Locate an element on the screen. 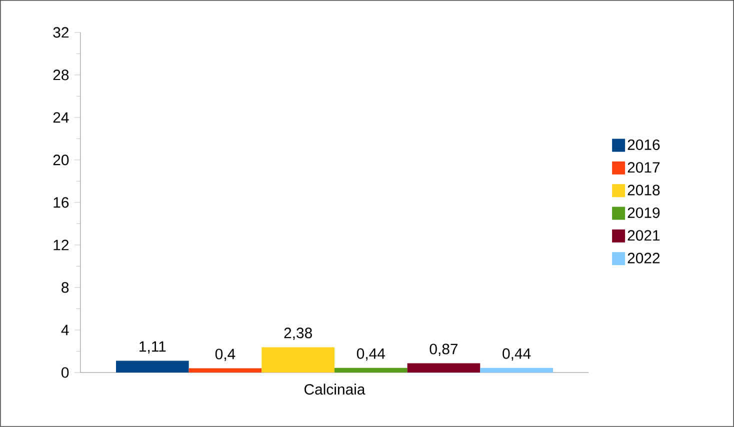 The height and width of the screenshot is (427, 734). data-label: 1,11 is located at coordinates (153, 347).